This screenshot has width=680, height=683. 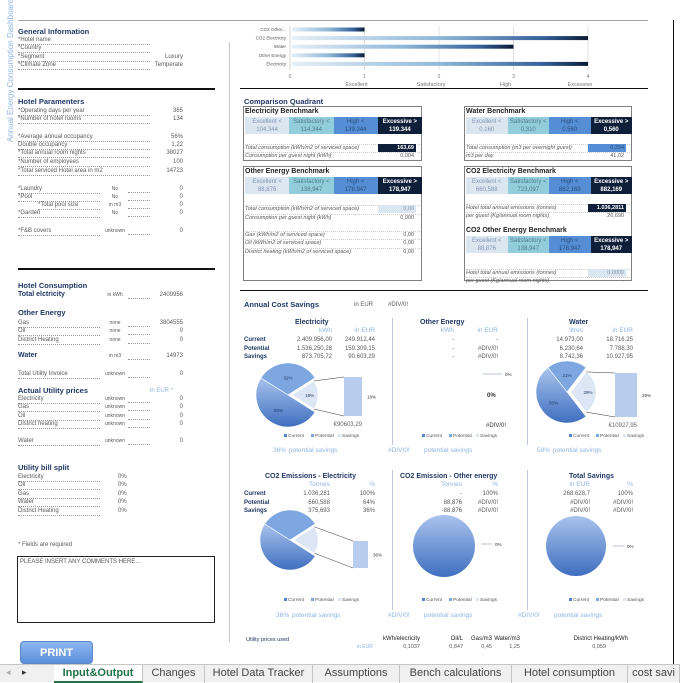 What do you see at coordinates (487, 244) in the screenshot?
I see `benchmark-level-excellent: Excellent < 88,876` at bounding box center [487, 244].